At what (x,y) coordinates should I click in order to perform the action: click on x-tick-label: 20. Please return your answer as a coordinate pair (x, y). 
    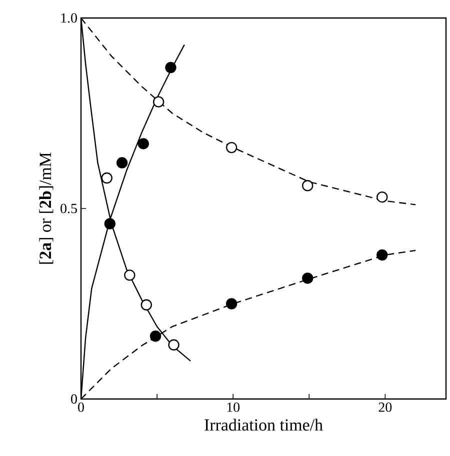
    Looking at the image, I should click on (385, 407).